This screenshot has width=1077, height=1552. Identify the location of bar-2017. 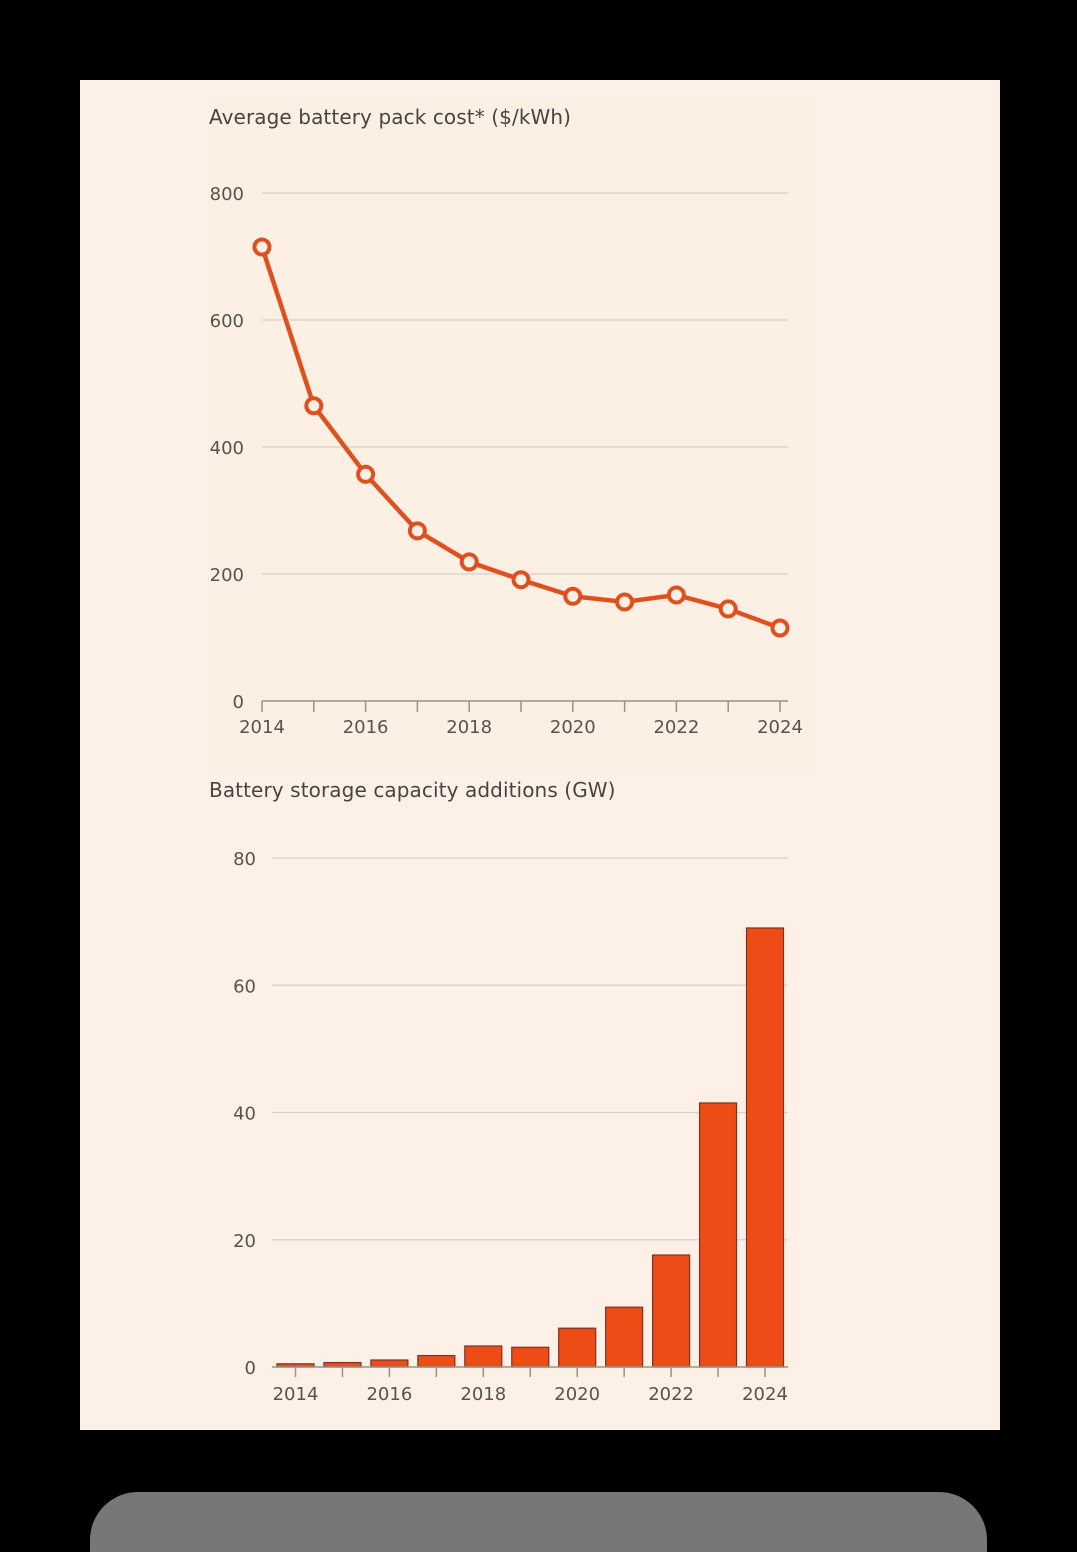
(436, 1361).